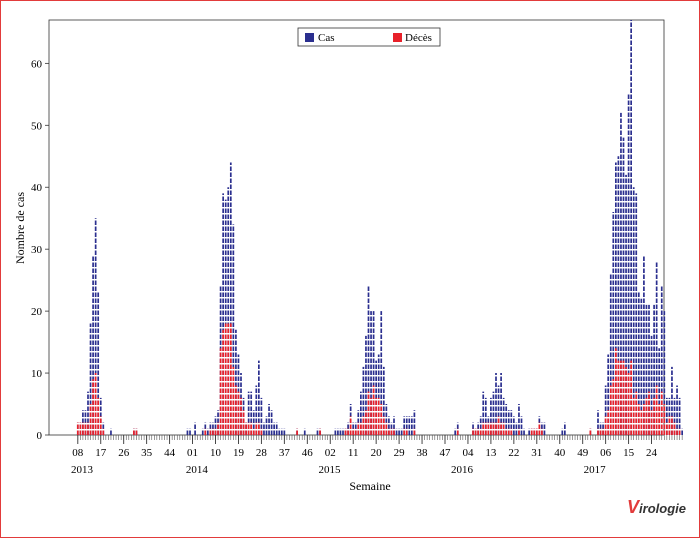  I want to click on year-label: 2017, so click(595, 470).